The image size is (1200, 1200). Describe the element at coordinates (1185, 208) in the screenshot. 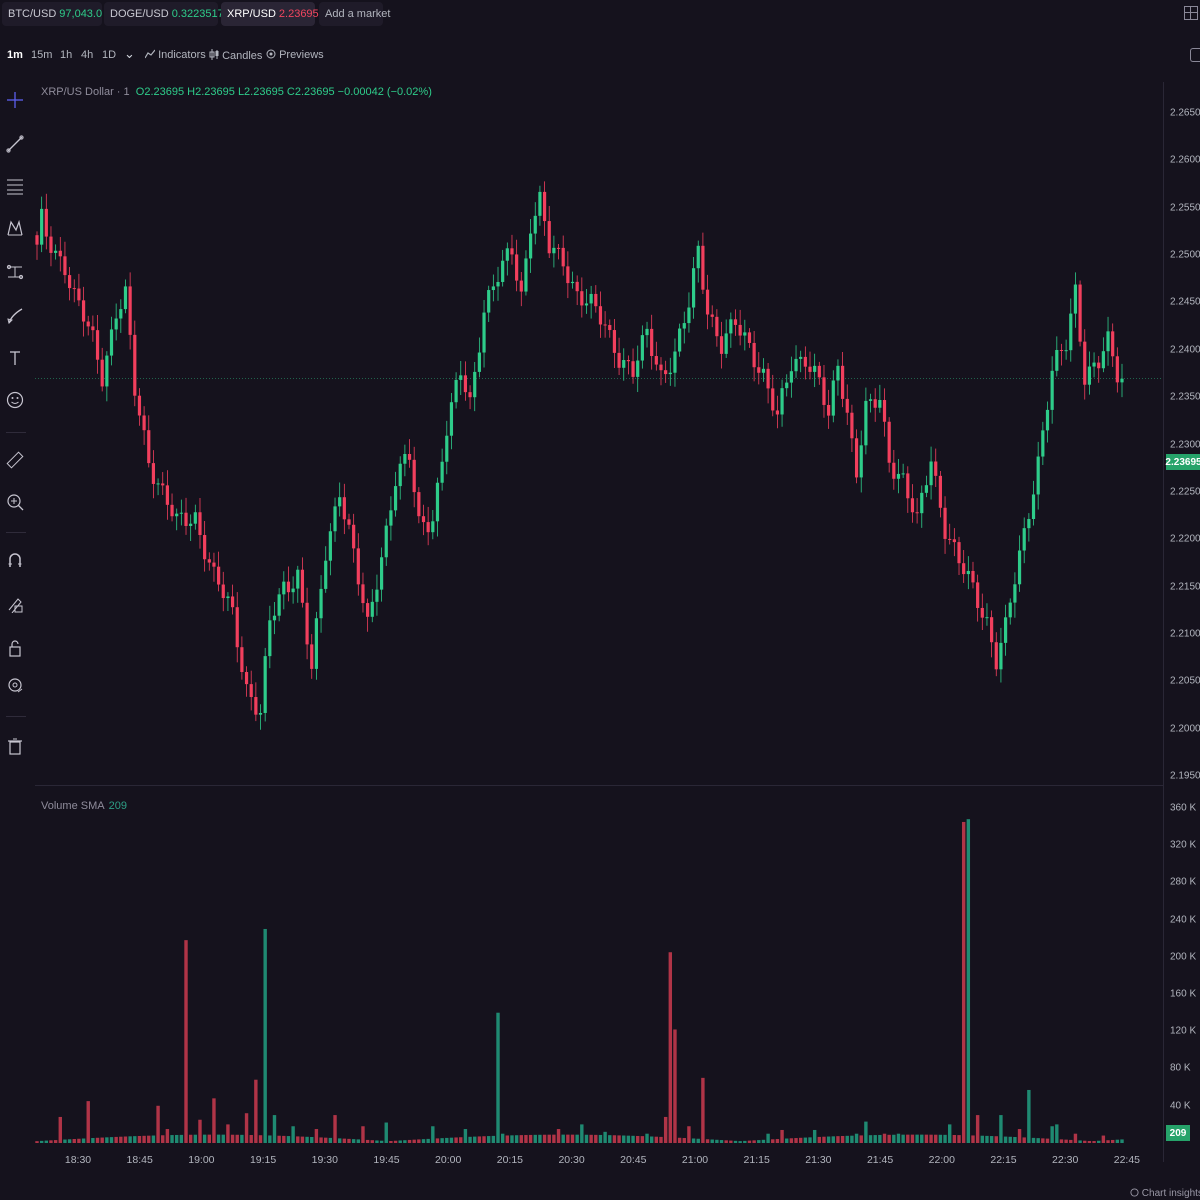

I see `price-tick-label: 2.25500` at that location.